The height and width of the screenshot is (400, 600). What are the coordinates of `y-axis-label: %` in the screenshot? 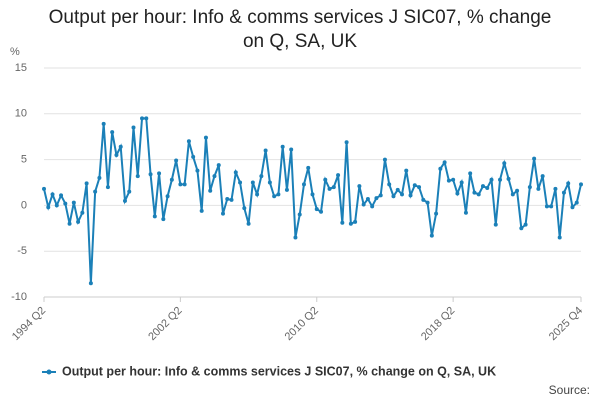 It's located at (15, 52).